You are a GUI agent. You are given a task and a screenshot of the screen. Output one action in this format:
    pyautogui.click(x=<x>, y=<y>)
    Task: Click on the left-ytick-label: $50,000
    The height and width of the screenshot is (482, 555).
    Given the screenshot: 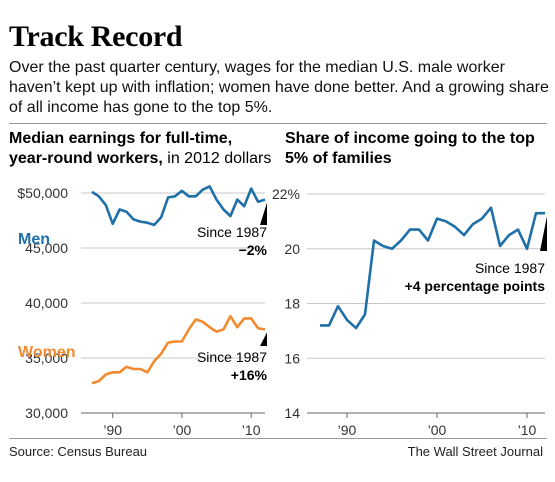 What is the action you would take?
    pyautogui.click(x=42, y=193)
    